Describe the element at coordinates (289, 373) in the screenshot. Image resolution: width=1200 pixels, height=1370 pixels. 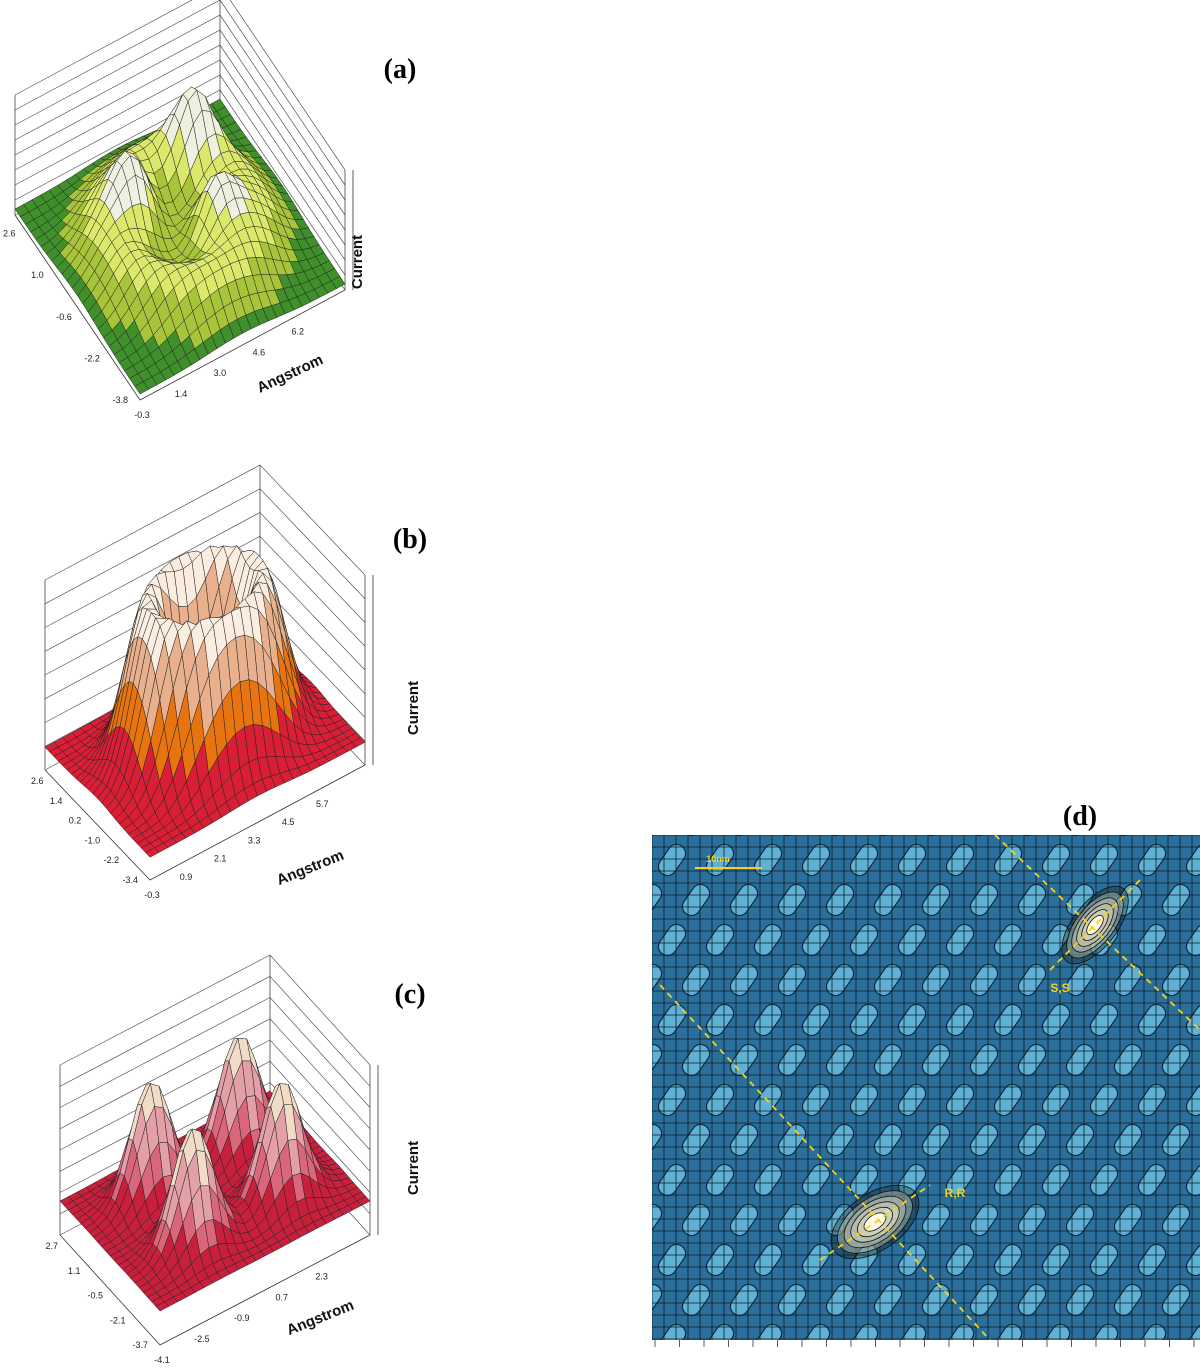
I see `axis-title: Angstrom` at that location.